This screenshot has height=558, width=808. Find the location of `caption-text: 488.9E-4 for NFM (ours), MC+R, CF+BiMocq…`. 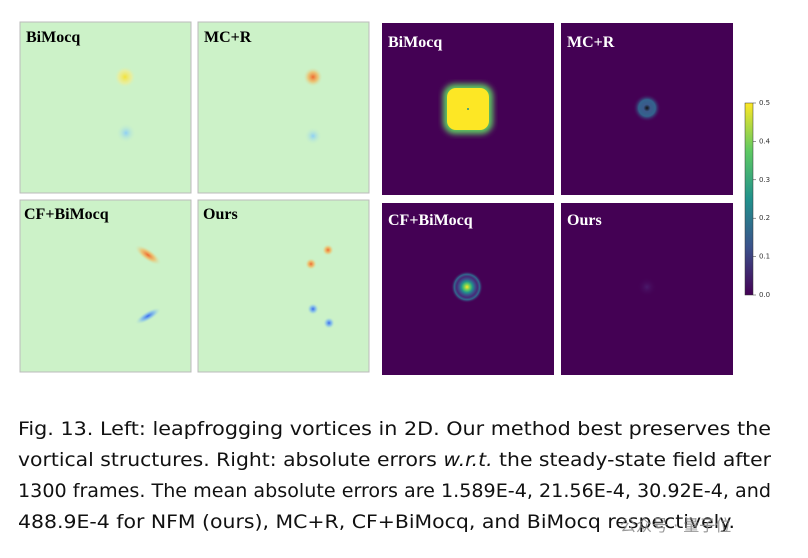

caption-text: 488.9E-4 for NFM (ours), MC+R, CF+BiMocq… is located at coordinates (376, 522).